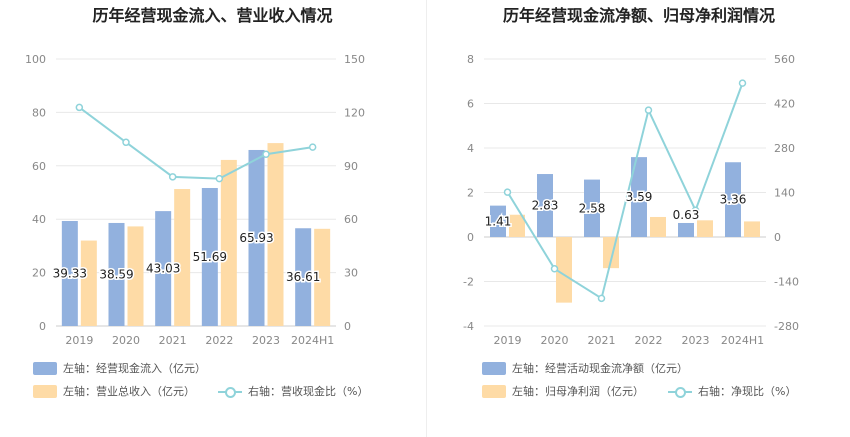 The height and width of the screenshot is (437, 850). Describe the element at coordinates (470, 193) in the screenshot. I see `y-tick-label: 2` at that location.